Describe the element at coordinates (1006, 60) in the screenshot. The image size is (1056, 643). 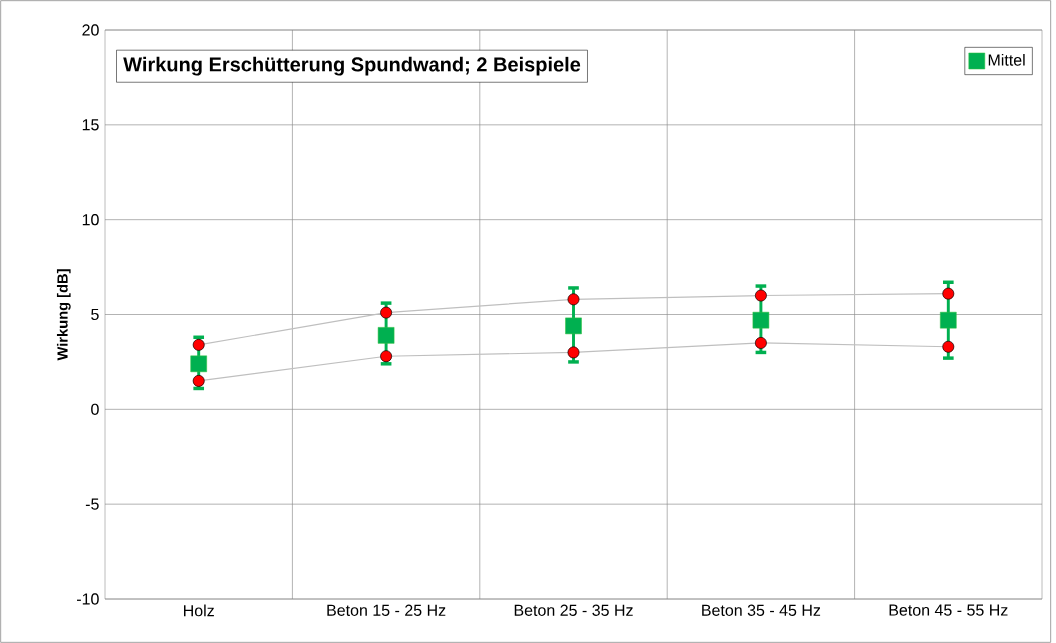
I see `legend-label: Mittel` at that location.